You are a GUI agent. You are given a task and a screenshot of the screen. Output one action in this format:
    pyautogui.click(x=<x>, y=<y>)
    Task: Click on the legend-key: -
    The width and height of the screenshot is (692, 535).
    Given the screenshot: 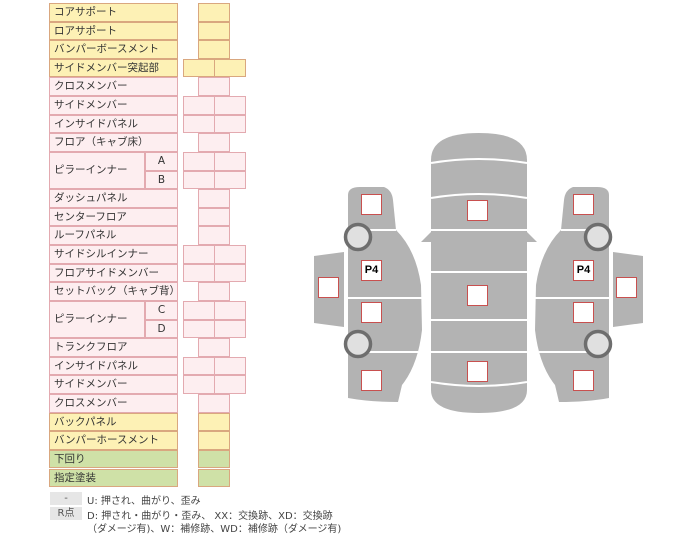 What is the action you would take?
    pyautogui.click(x=66, y=498)
    